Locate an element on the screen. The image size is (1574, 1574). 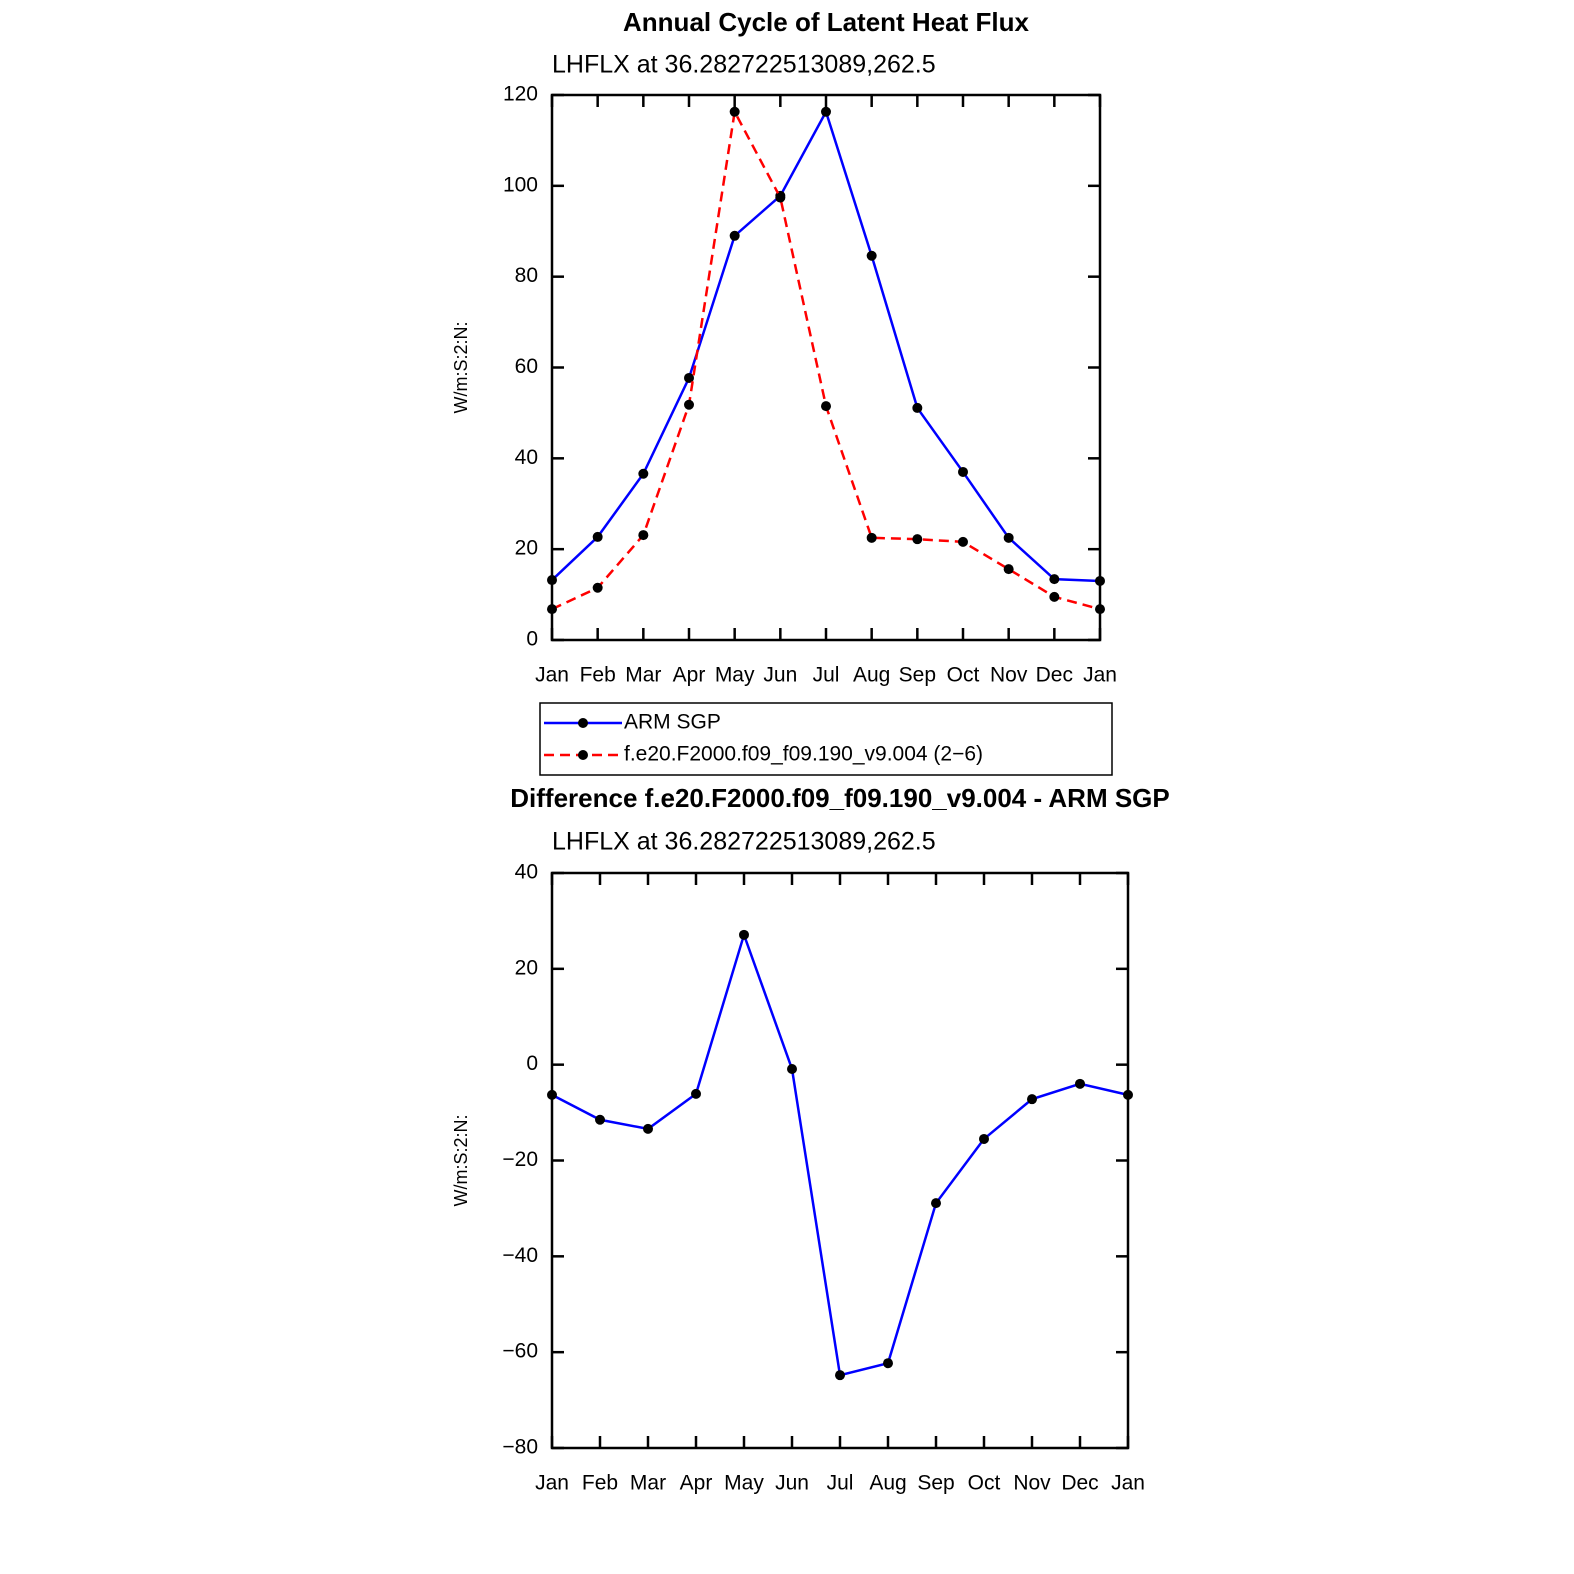
legend-label: f.e20.F2000.f09_f09.190_v9.004 (2−6) is located at coordinates (803, 754).